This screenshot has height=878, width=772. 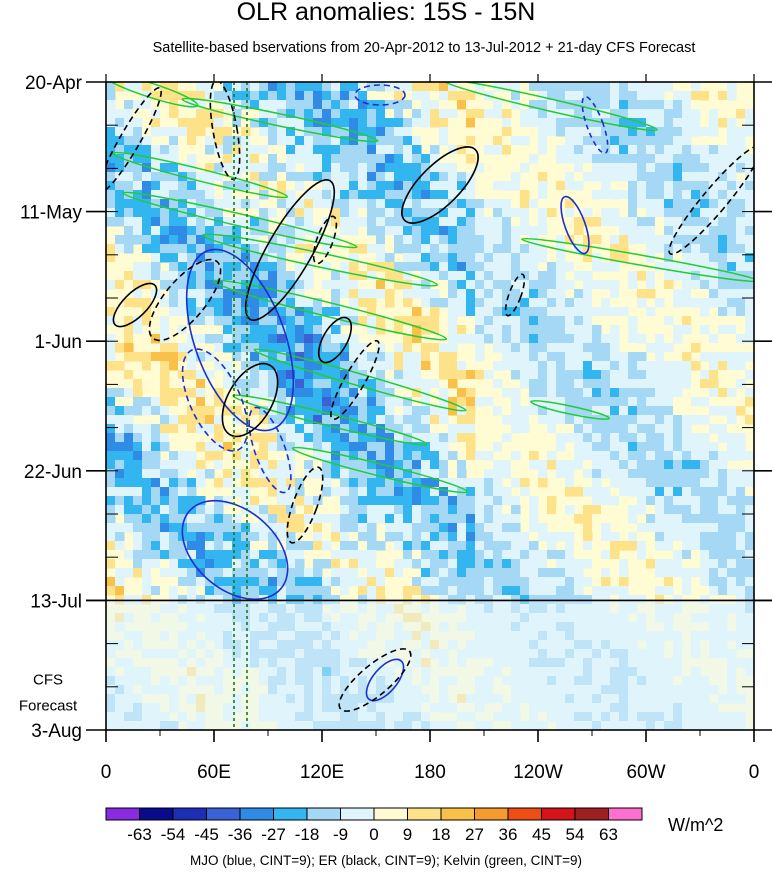 I want to click on colorbar-swatch, so click(x=323, y=814).